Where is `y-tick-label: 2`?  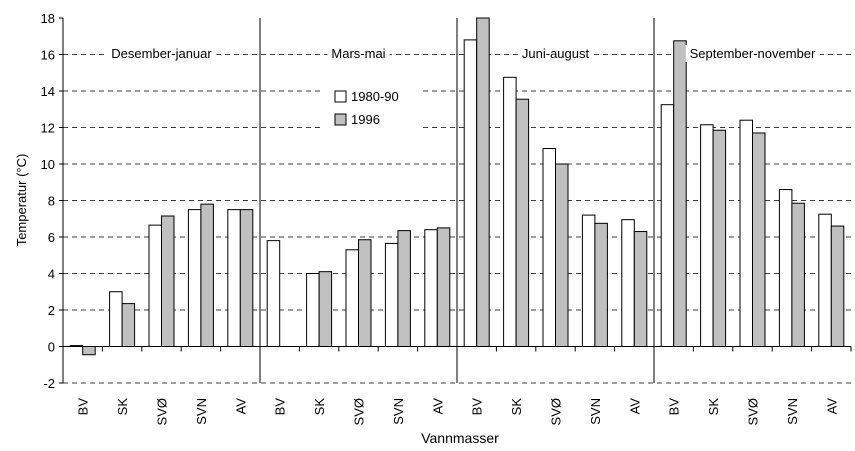
y-tick-label: 2 is located at coordinates (51, 310).